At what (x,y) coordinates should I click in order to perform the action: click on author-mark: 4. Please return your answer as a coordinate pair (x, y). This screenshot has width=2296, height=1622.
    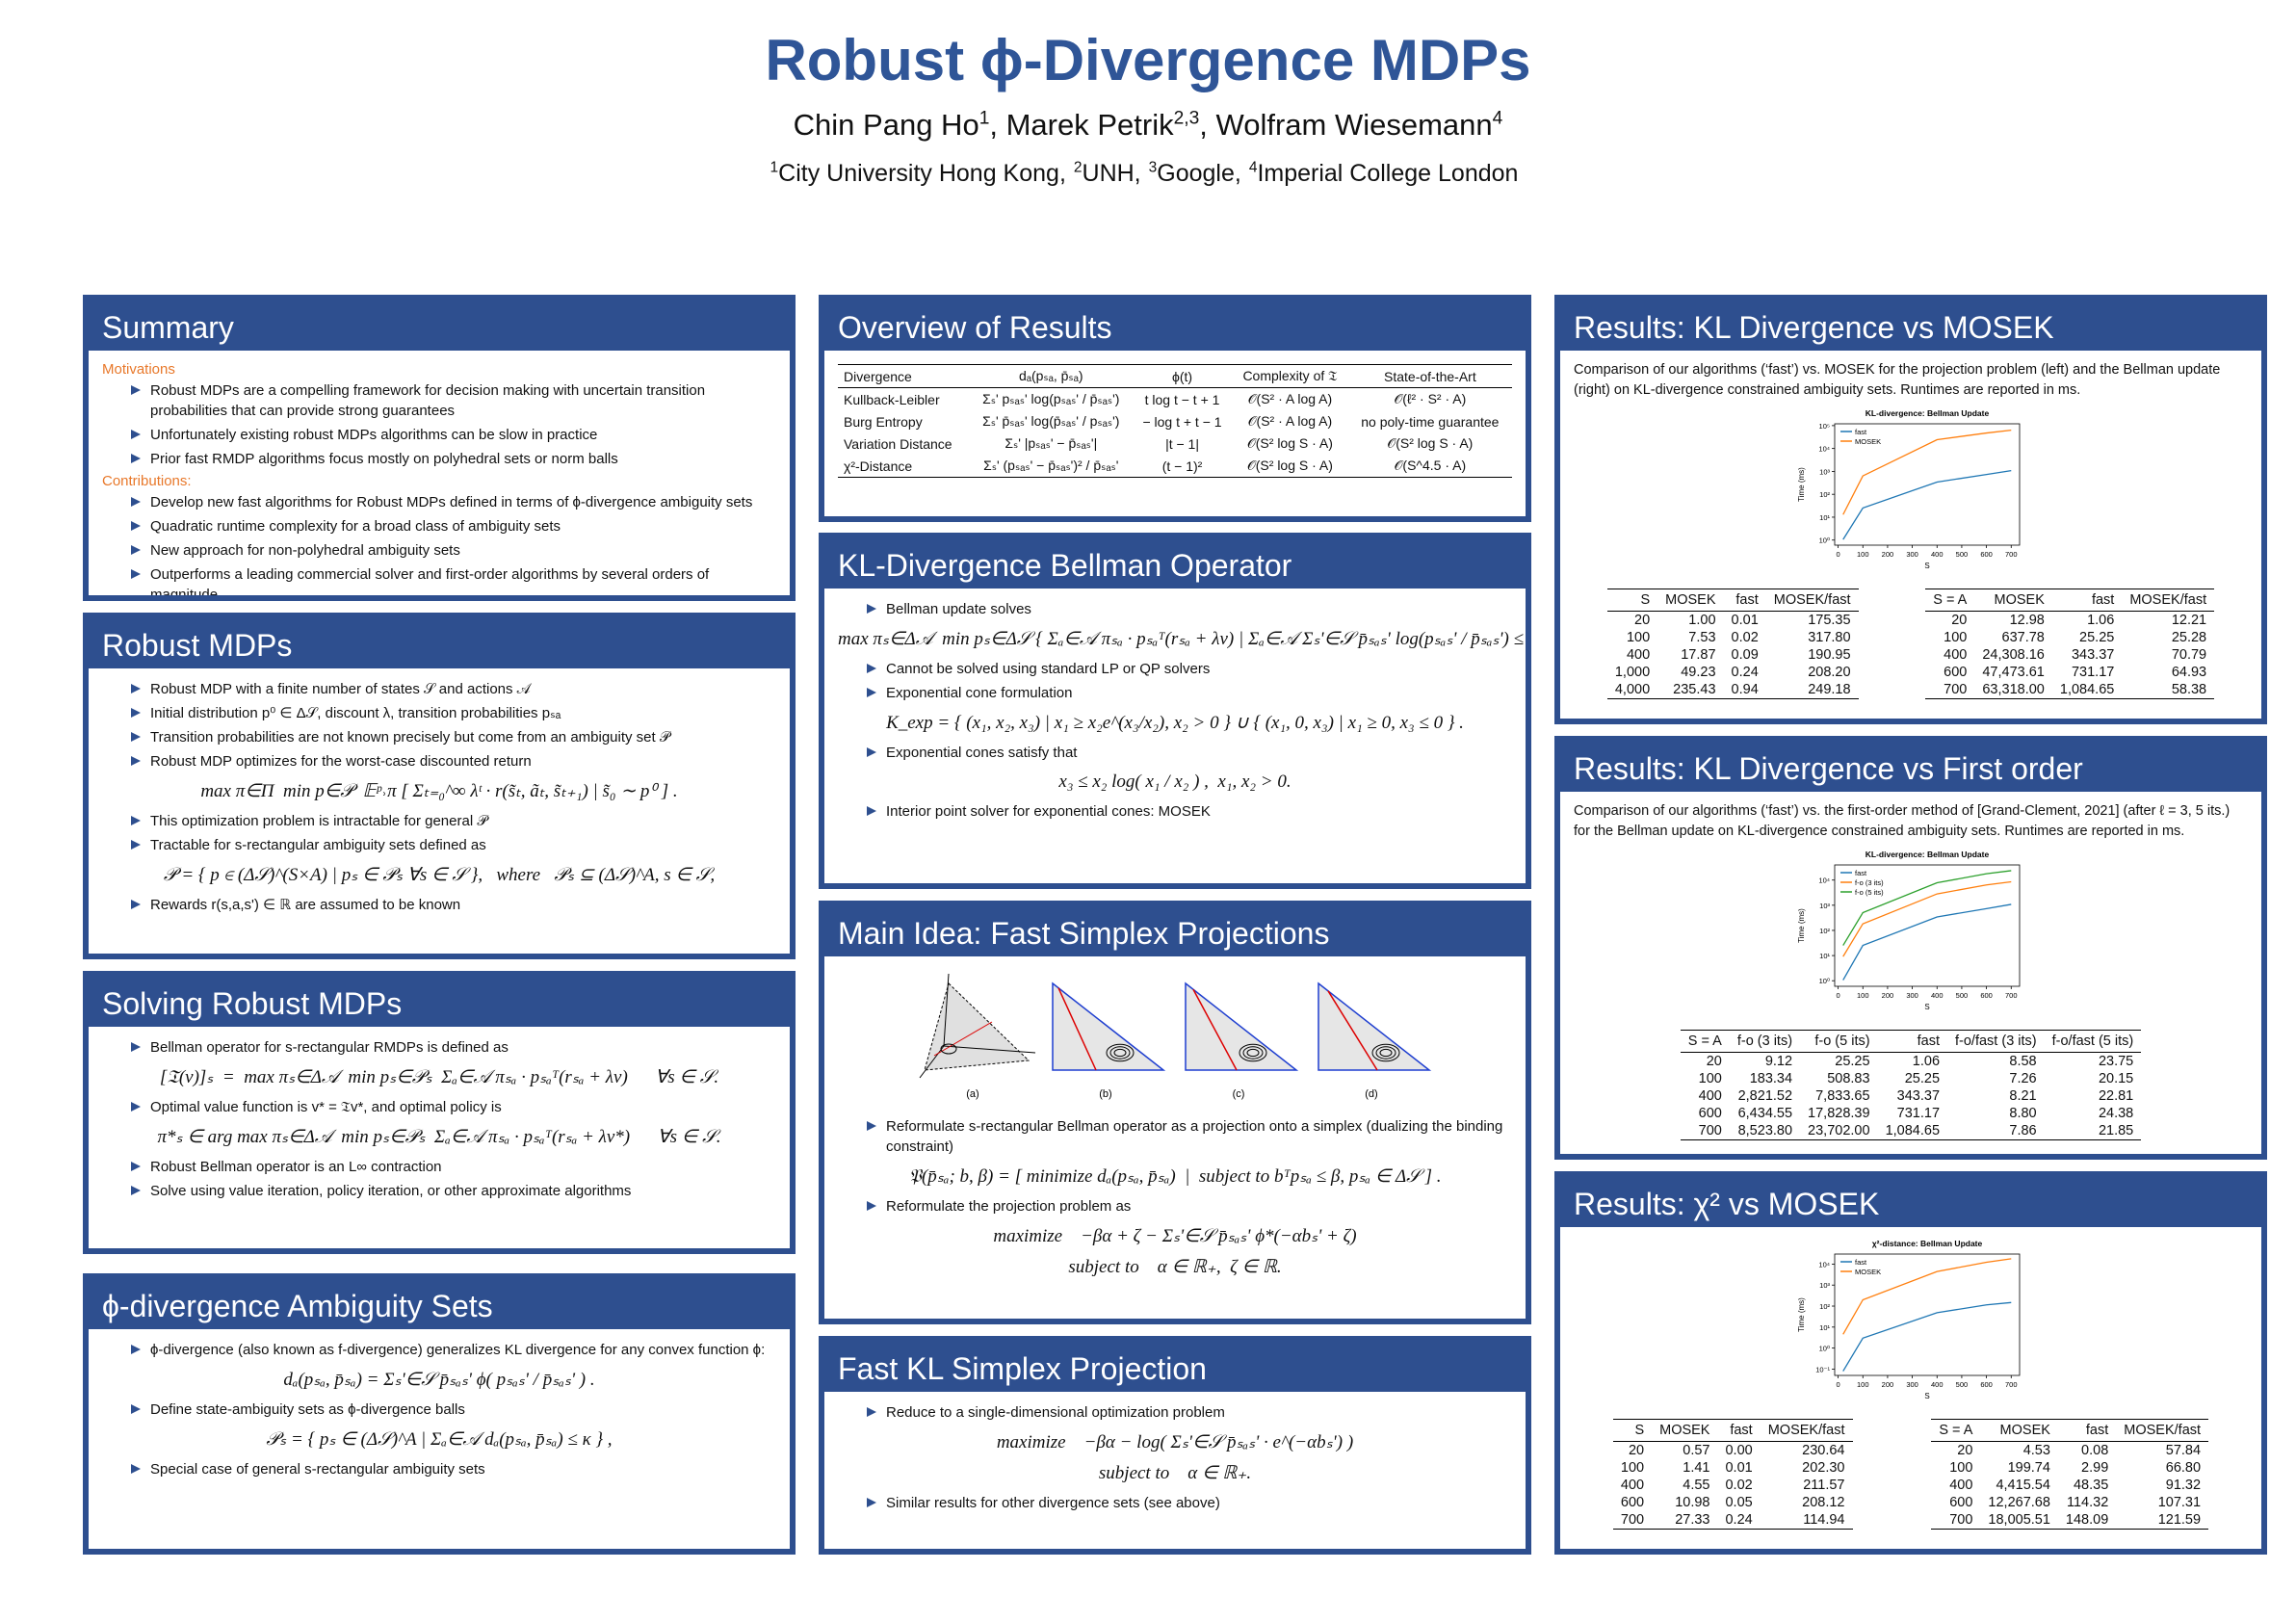
    Looking at the image, I should click on (1497, 118).